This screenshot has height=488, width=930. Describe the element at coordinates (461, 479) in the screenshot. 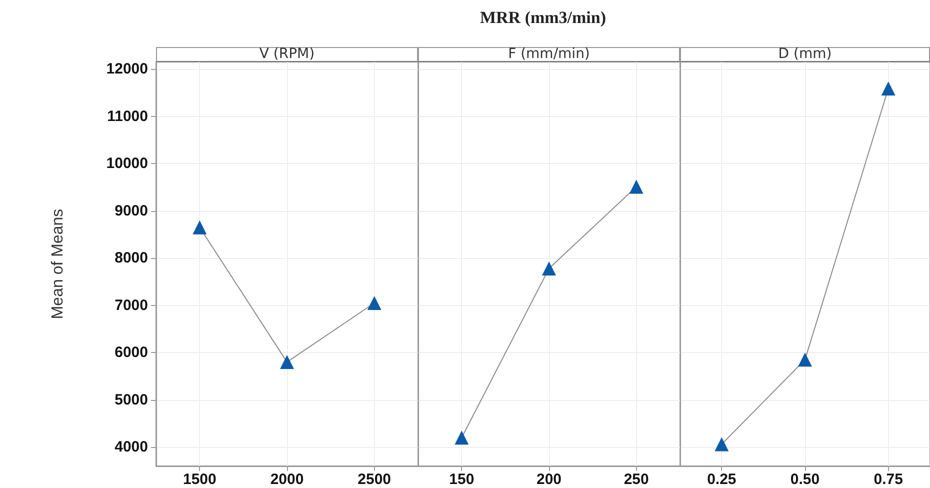

I see `x-tick-label: 150` at that location.